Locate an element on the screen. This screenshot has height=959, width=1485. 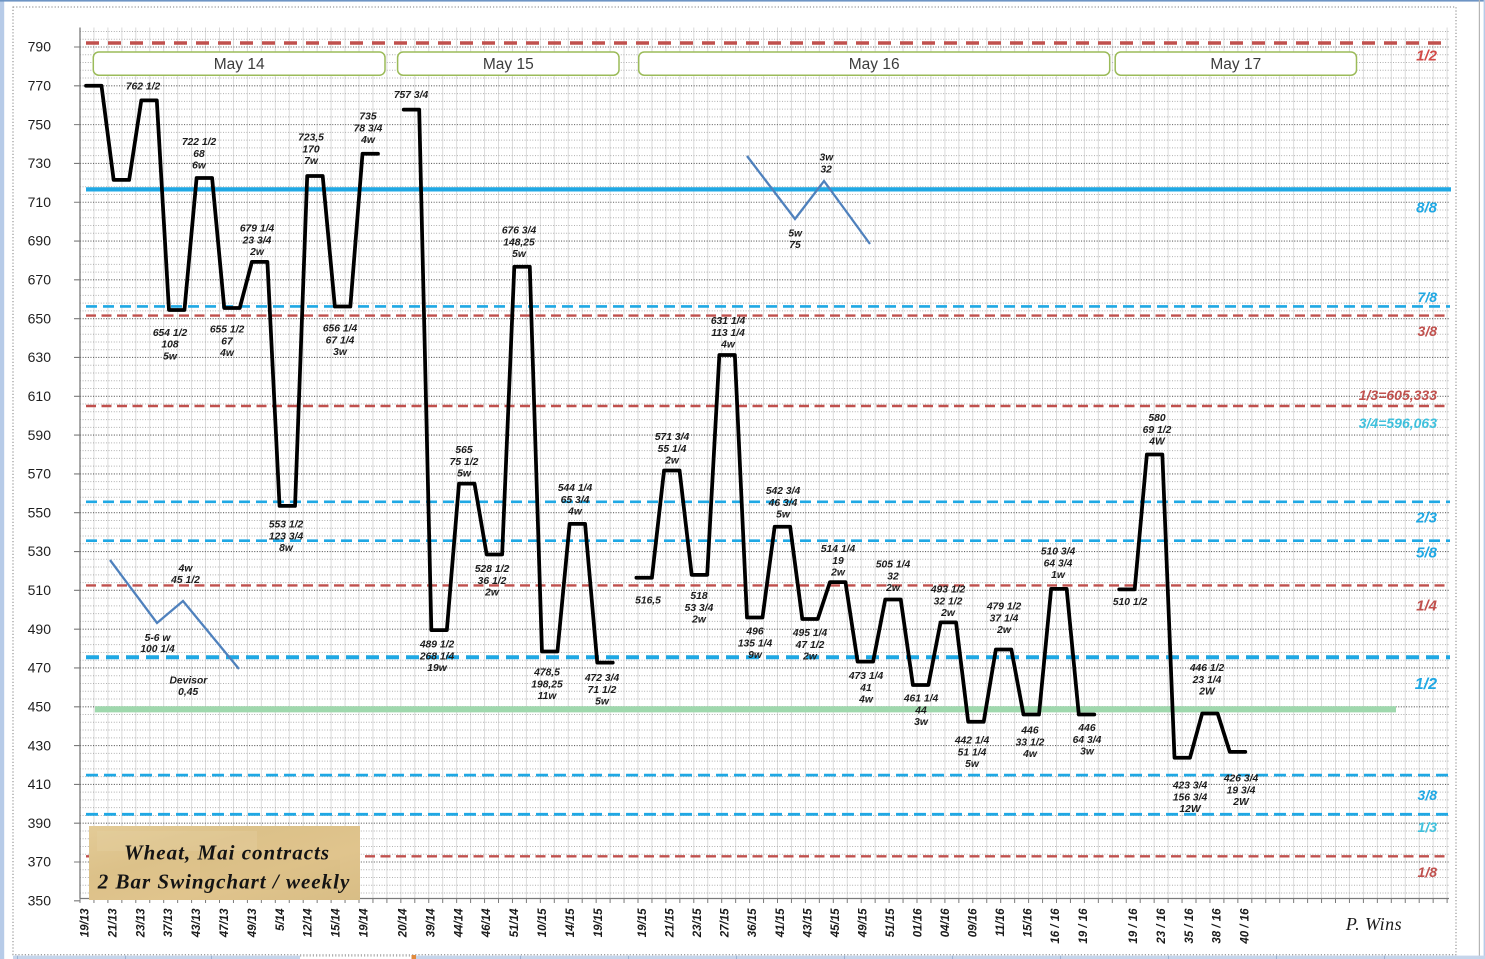
svg-text: 510 3/4 is located at coordinates (1058, 552).